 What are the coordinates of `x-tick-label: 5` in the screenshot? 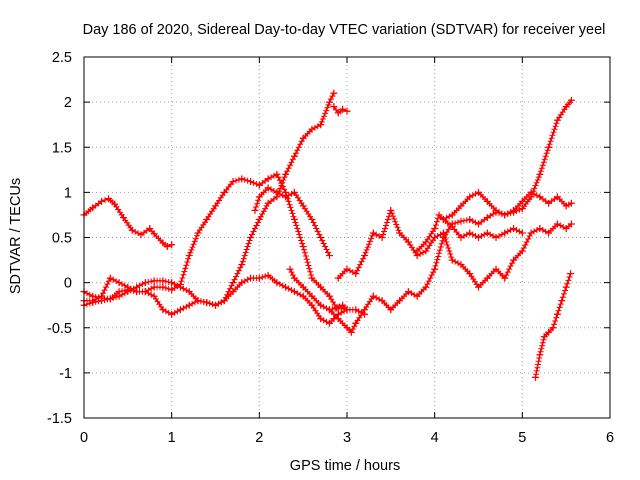 It's located at (522, 438).